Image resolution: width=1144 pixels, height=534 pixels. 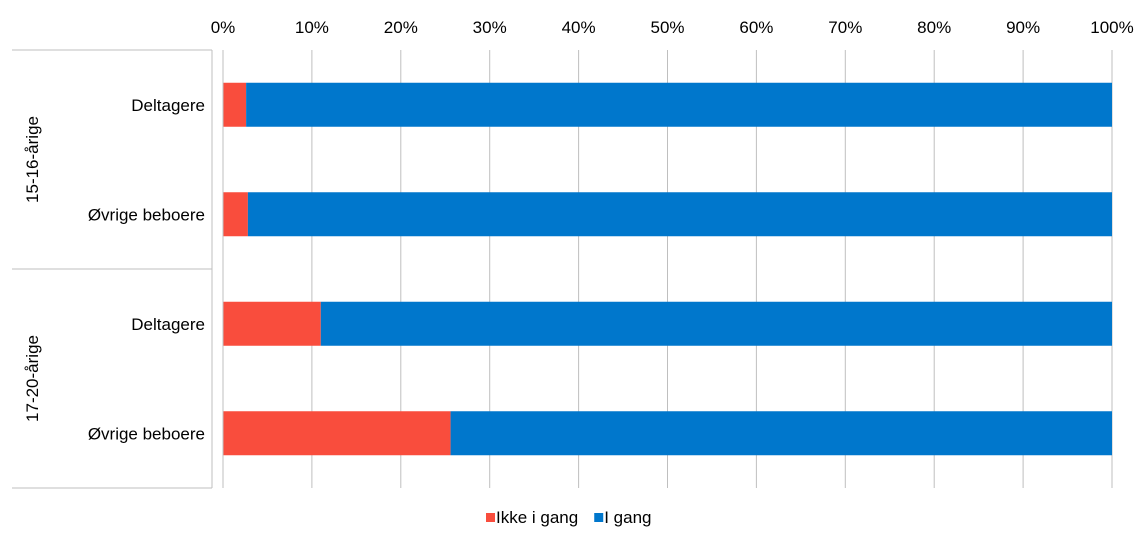 What do you see at coordinates (627, 517) in the screenshot?
I see `legend-label: I gang` at bounding box center [627, 517].